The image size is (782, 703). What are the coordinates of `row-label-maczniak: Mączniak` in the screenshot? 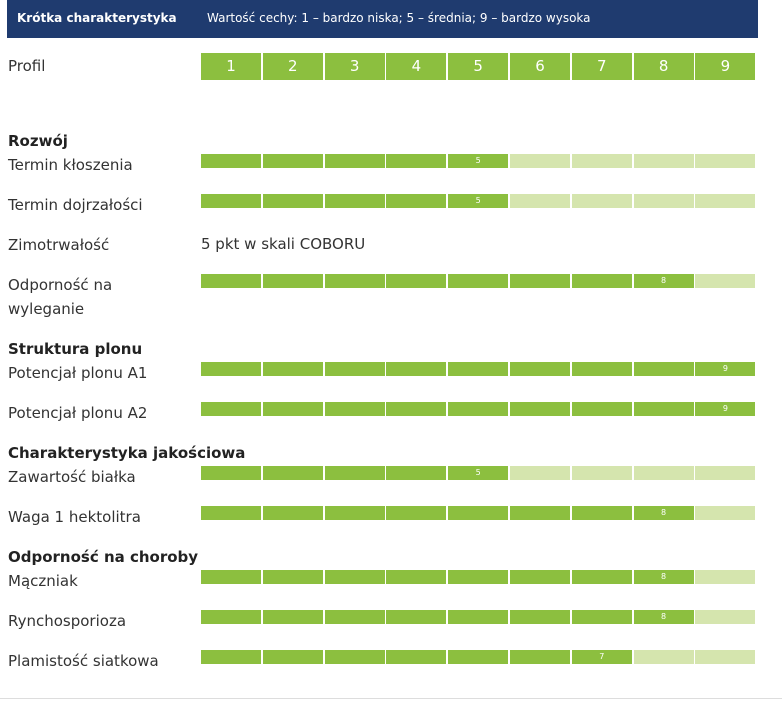 It's located at (43, 581).